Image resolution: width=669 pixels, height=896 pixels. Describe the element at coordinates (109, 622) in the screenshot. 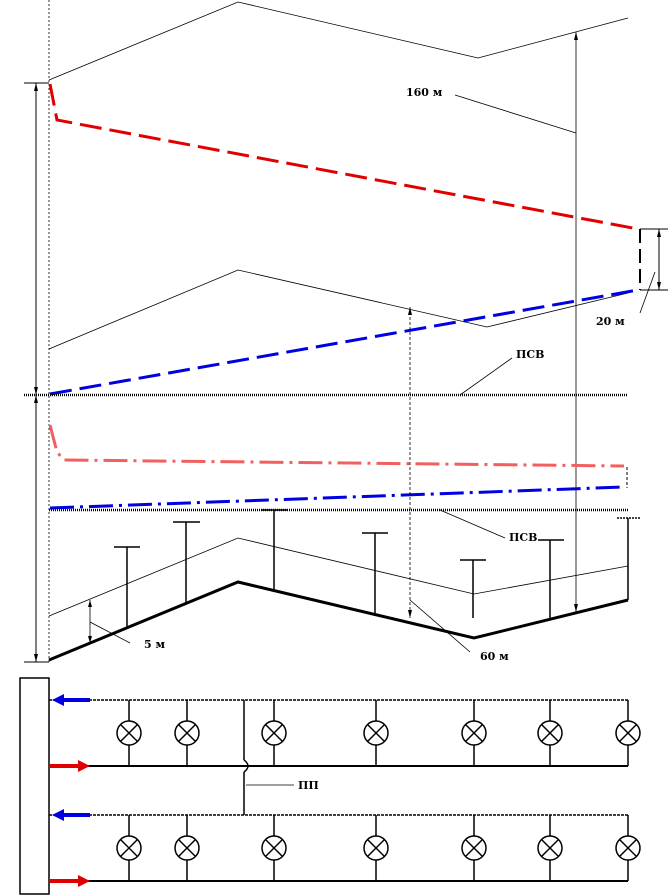

I see `dim-5-line` at that location.